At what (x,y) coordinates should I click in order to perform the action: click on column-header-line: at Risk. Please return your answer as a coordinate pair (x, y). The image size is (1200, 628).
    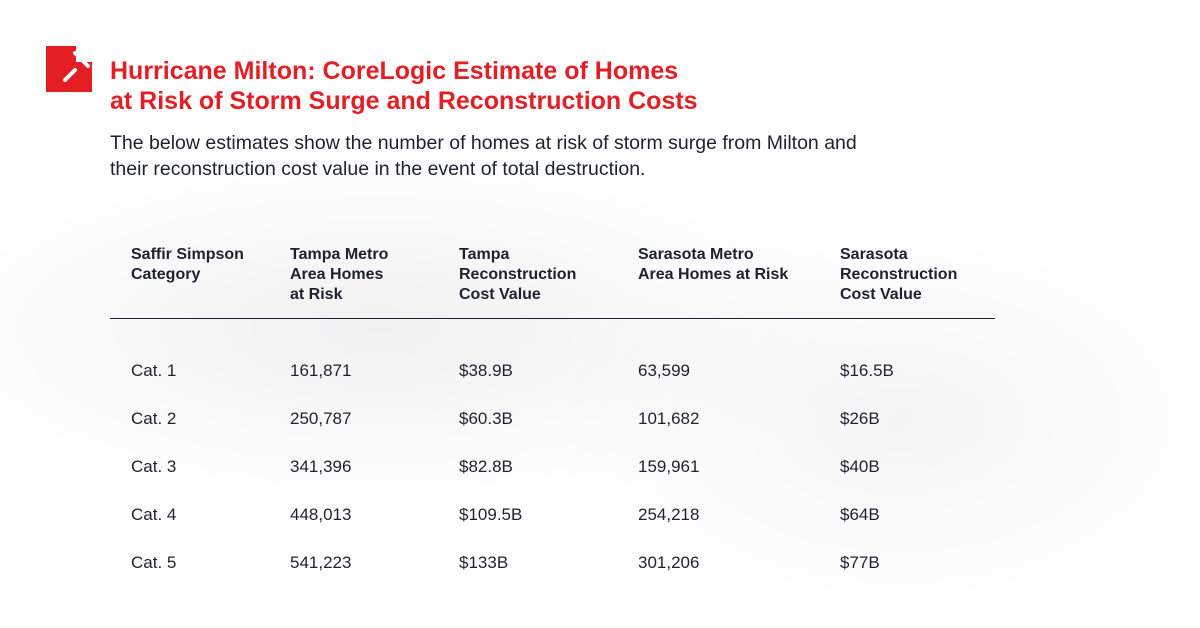
    Looking at the image, I should click on (316, 294).